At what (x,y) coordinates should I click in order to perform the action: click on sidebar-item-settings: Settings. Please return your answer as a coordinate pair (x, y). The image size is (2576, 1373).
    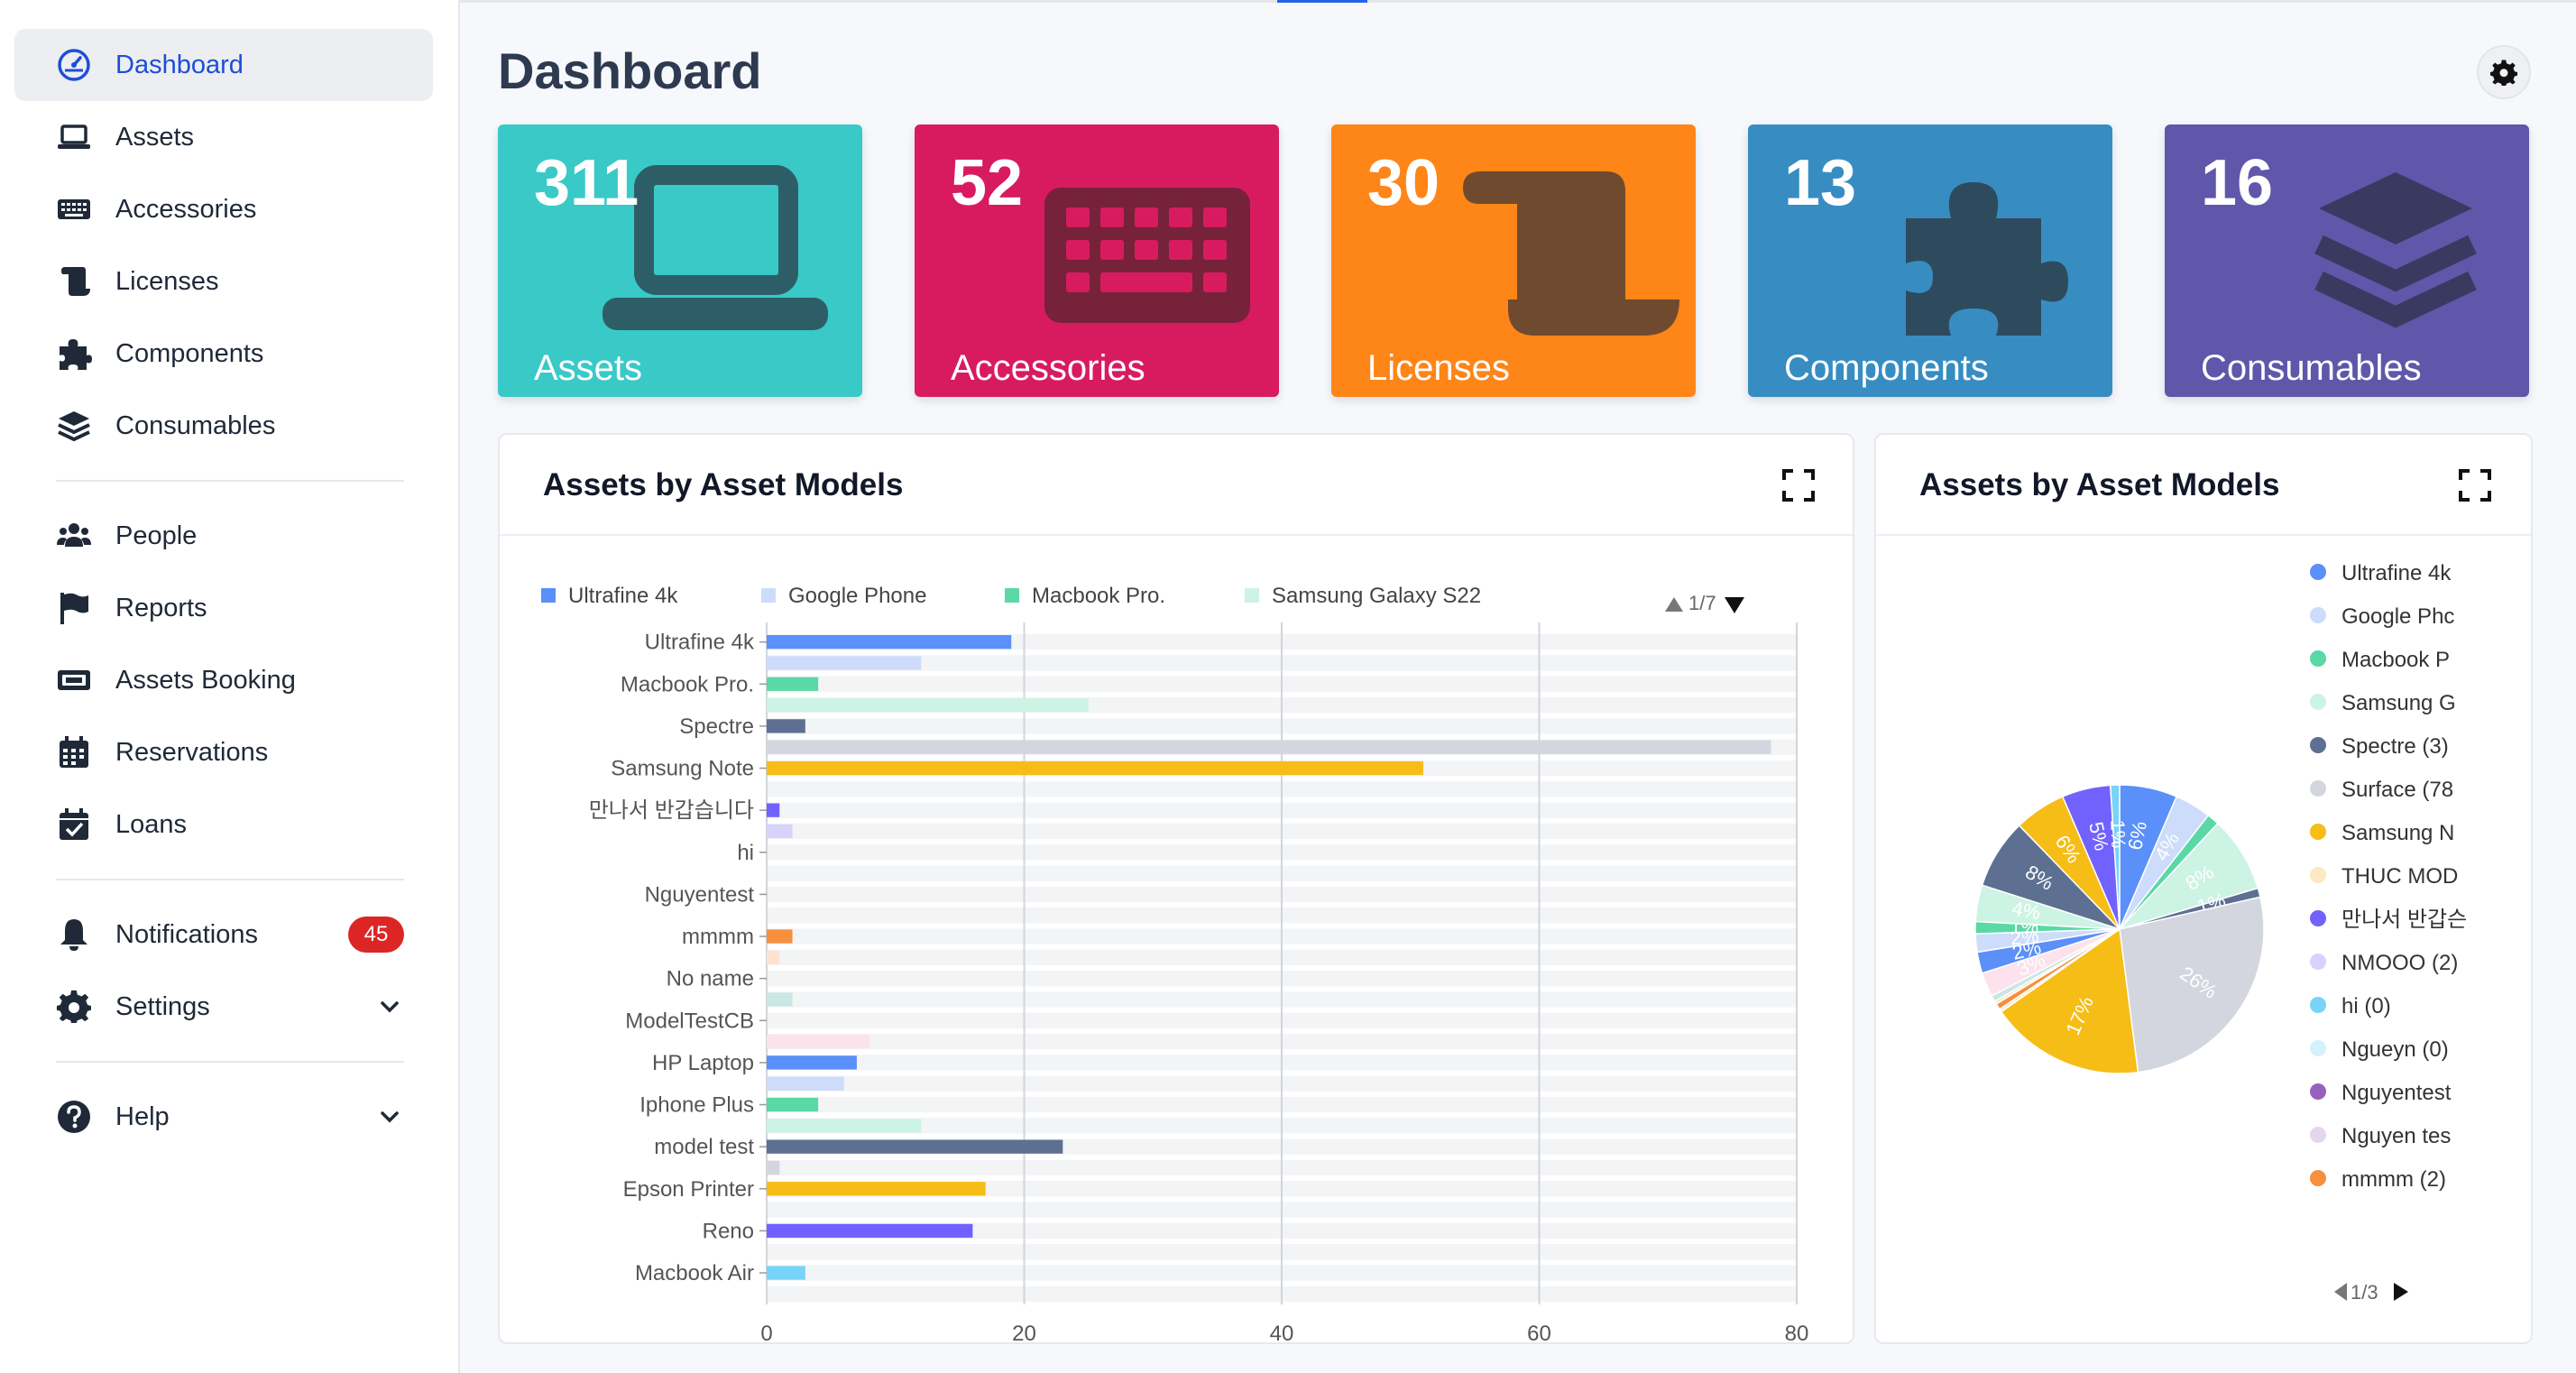
    Looking at the image, I should click on (223, 1007).